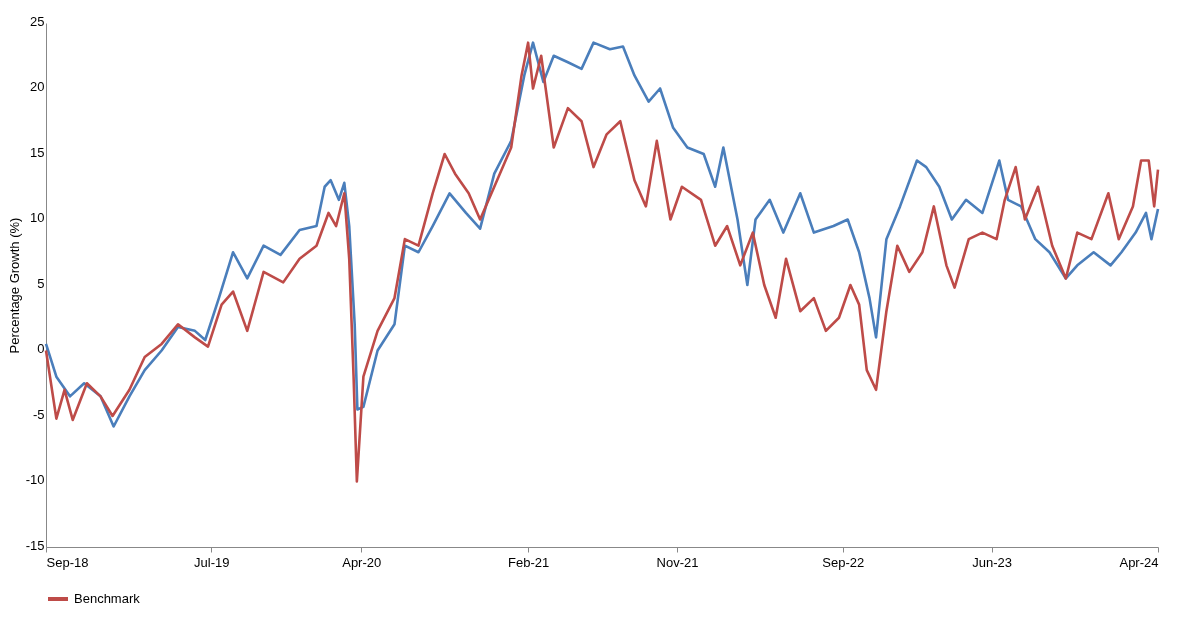  Describe the element at coordinates (41, 348) in the screenshot. I see `y-tick-label: 0` at that location.